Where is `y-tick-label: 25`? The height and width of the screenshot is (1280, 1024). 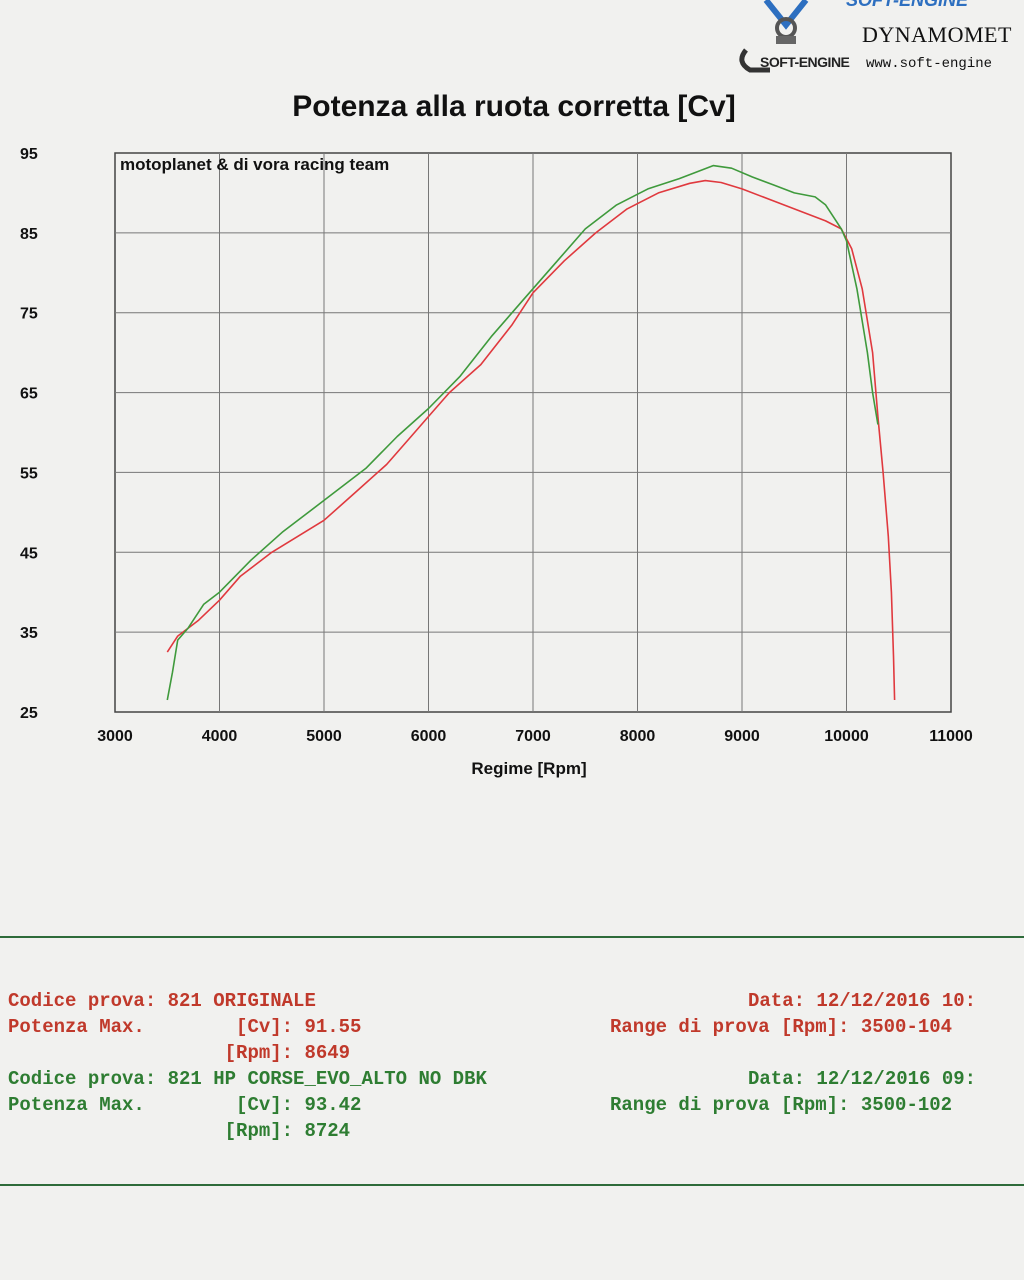 y-tick-label: 25 is located at coordinates (29, 713).